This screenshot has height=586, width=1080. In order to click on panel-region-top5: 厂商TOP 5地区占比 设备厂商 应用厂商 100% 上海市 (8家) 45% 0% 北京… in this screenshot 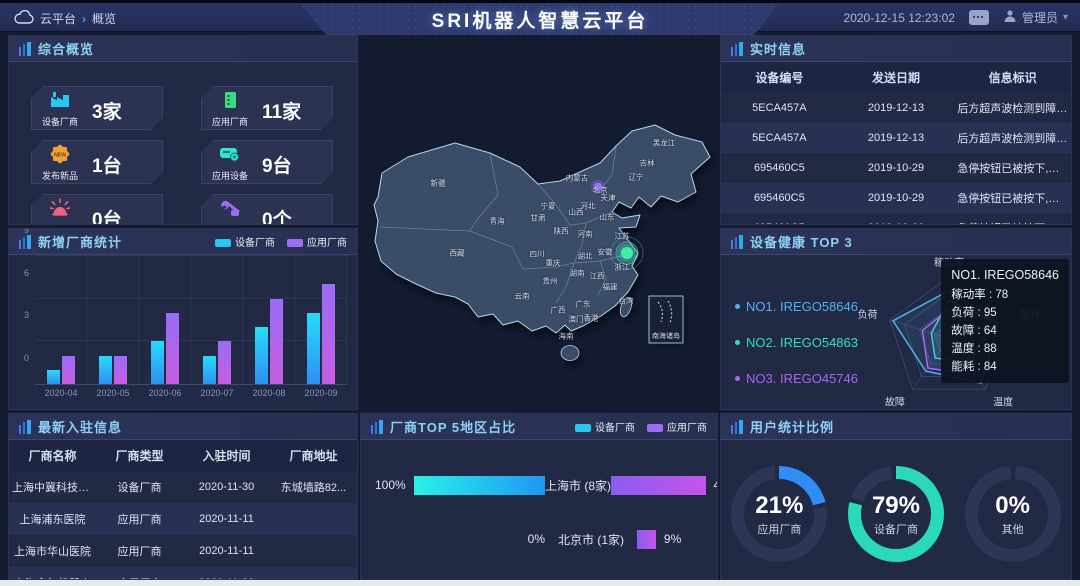, I will do `click(539, 496)`.